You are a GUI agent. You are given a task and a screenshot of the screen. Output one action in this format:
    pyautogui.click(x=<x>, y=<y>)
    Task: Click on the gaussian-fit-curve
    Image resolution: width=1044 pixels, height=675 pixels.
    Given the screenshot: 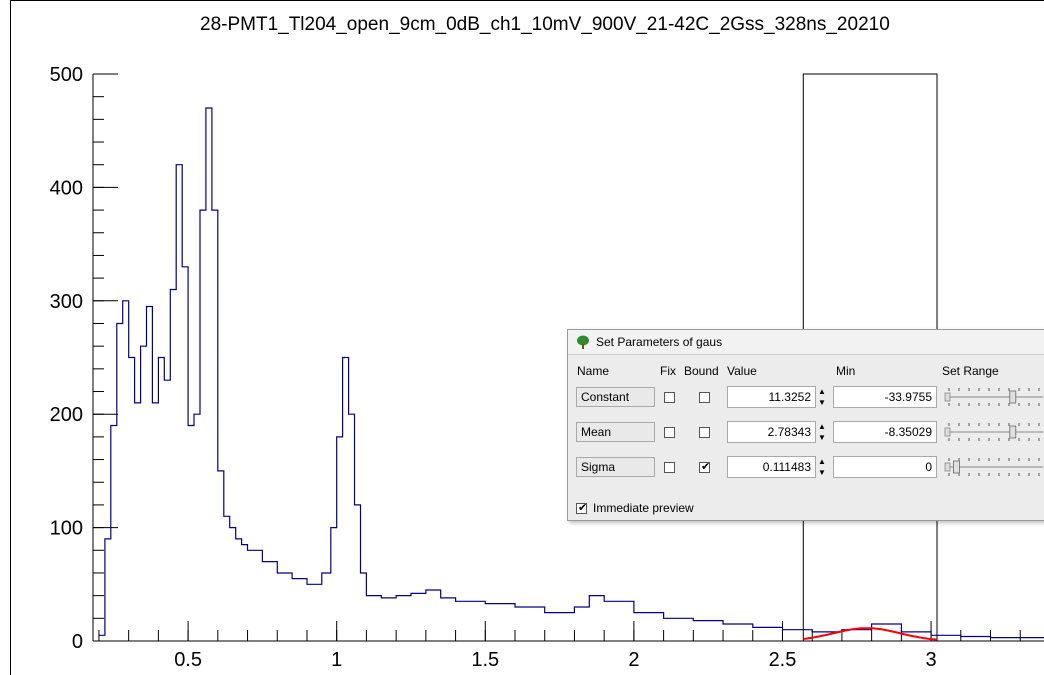 What is the action you would take?
    pyautogui.click(x=870, y=634)
    